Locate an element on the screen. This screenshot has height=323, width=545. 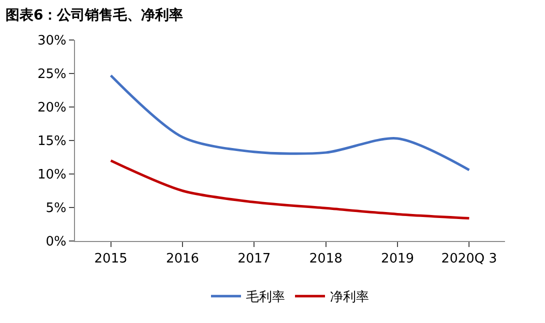
x-tick-label: 2019 is located at coordinates (397, 259).